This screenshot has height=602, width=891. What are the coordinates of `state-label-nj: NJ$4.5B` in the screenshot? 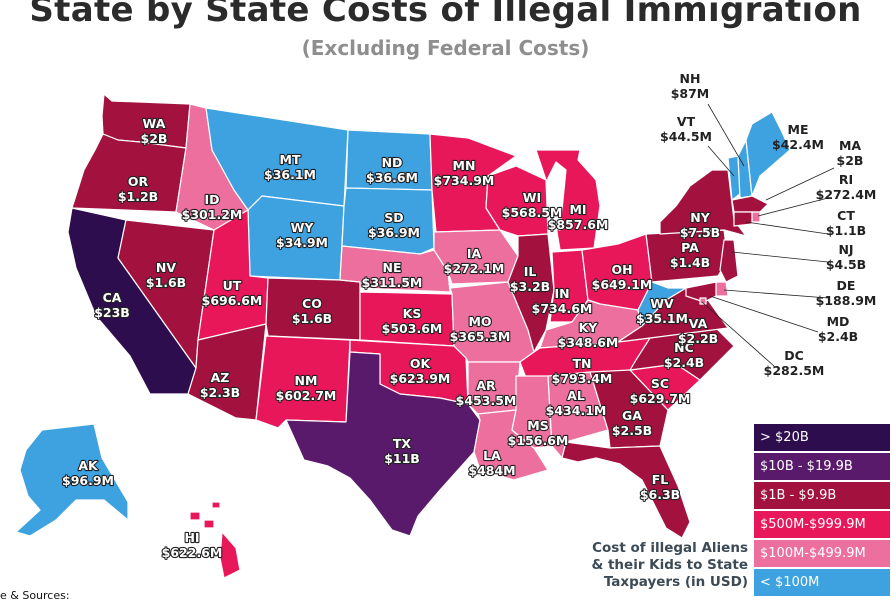 It's located at (846, 257).